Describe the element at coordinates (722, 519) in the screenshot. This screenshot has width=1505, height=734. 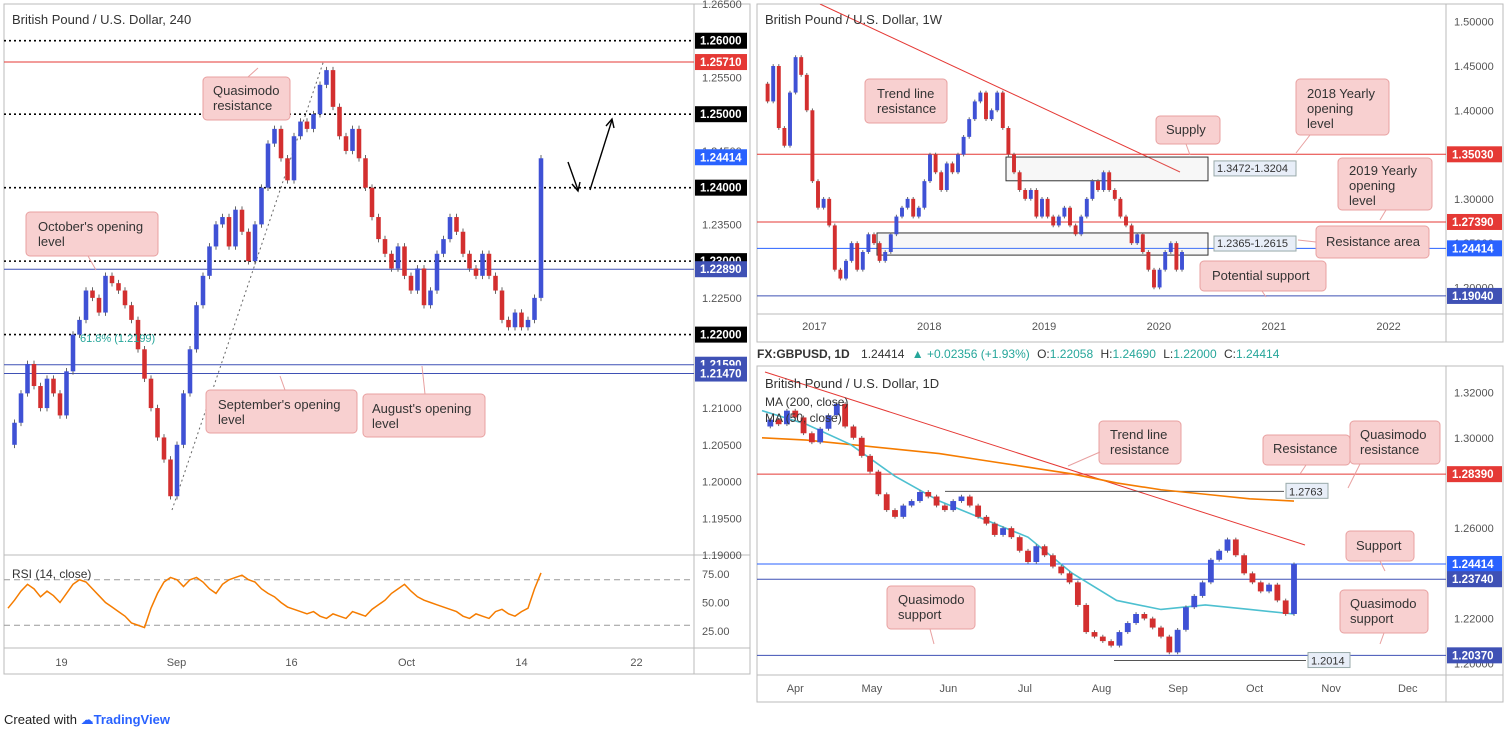
I see `y-tick-label: 1.19500` at that location.